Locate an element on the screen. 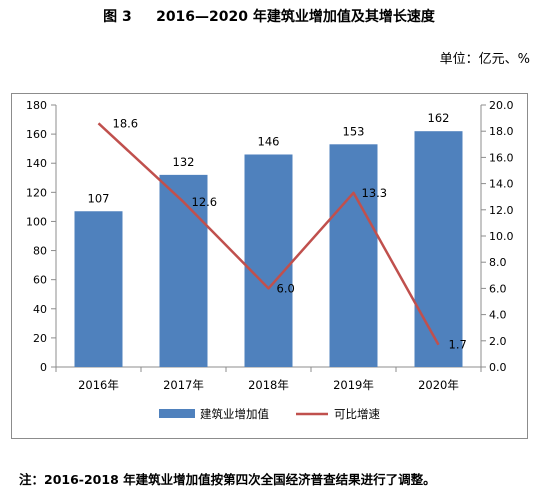  right-tick-label: 16.0 is located at coordinates (501, 157).